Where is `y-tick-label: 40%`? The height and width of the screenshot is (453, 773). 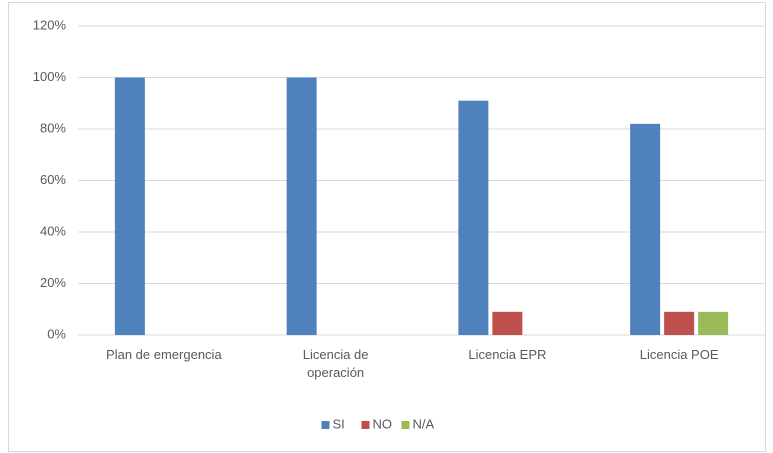
y-tick-label: 40% is located at coordinates (53, 230).